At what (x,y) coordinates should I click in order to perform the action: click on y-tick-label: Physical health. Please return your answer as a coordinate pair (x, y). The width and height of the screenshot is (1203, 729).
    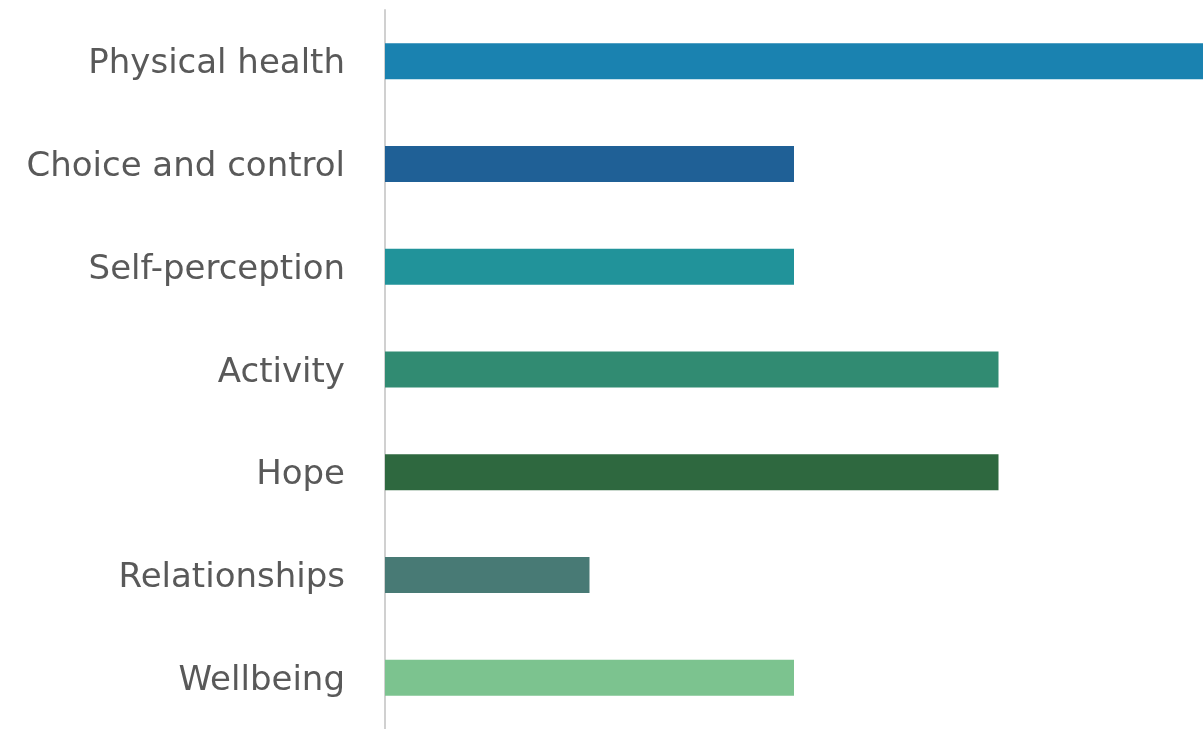
    Looking at the image, I should click on (216, 61).